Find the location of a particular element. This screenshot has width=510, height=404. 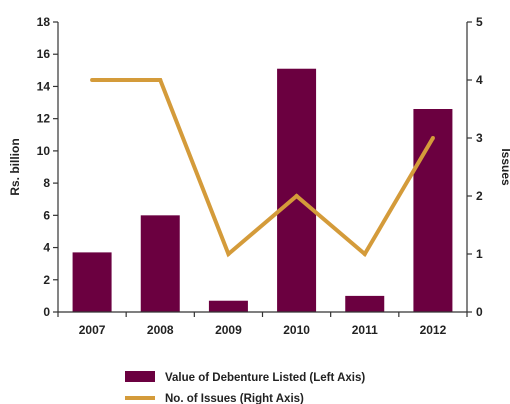

issues-point-2012 is located at coordinates (432, 138).